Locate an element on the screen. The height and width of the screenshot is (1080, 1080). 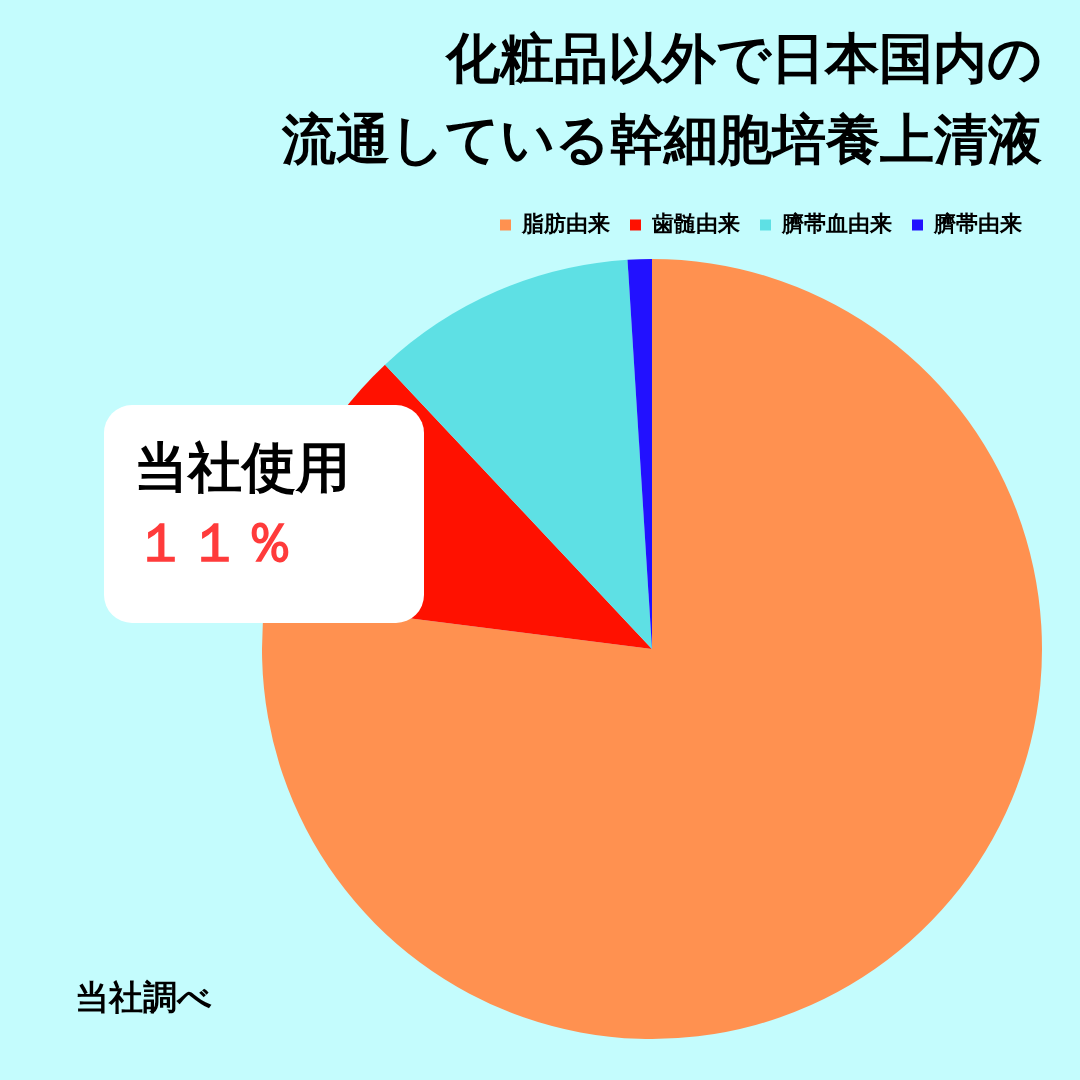
legend-label: 臍帯由来 is located at coordinates (977, 222).